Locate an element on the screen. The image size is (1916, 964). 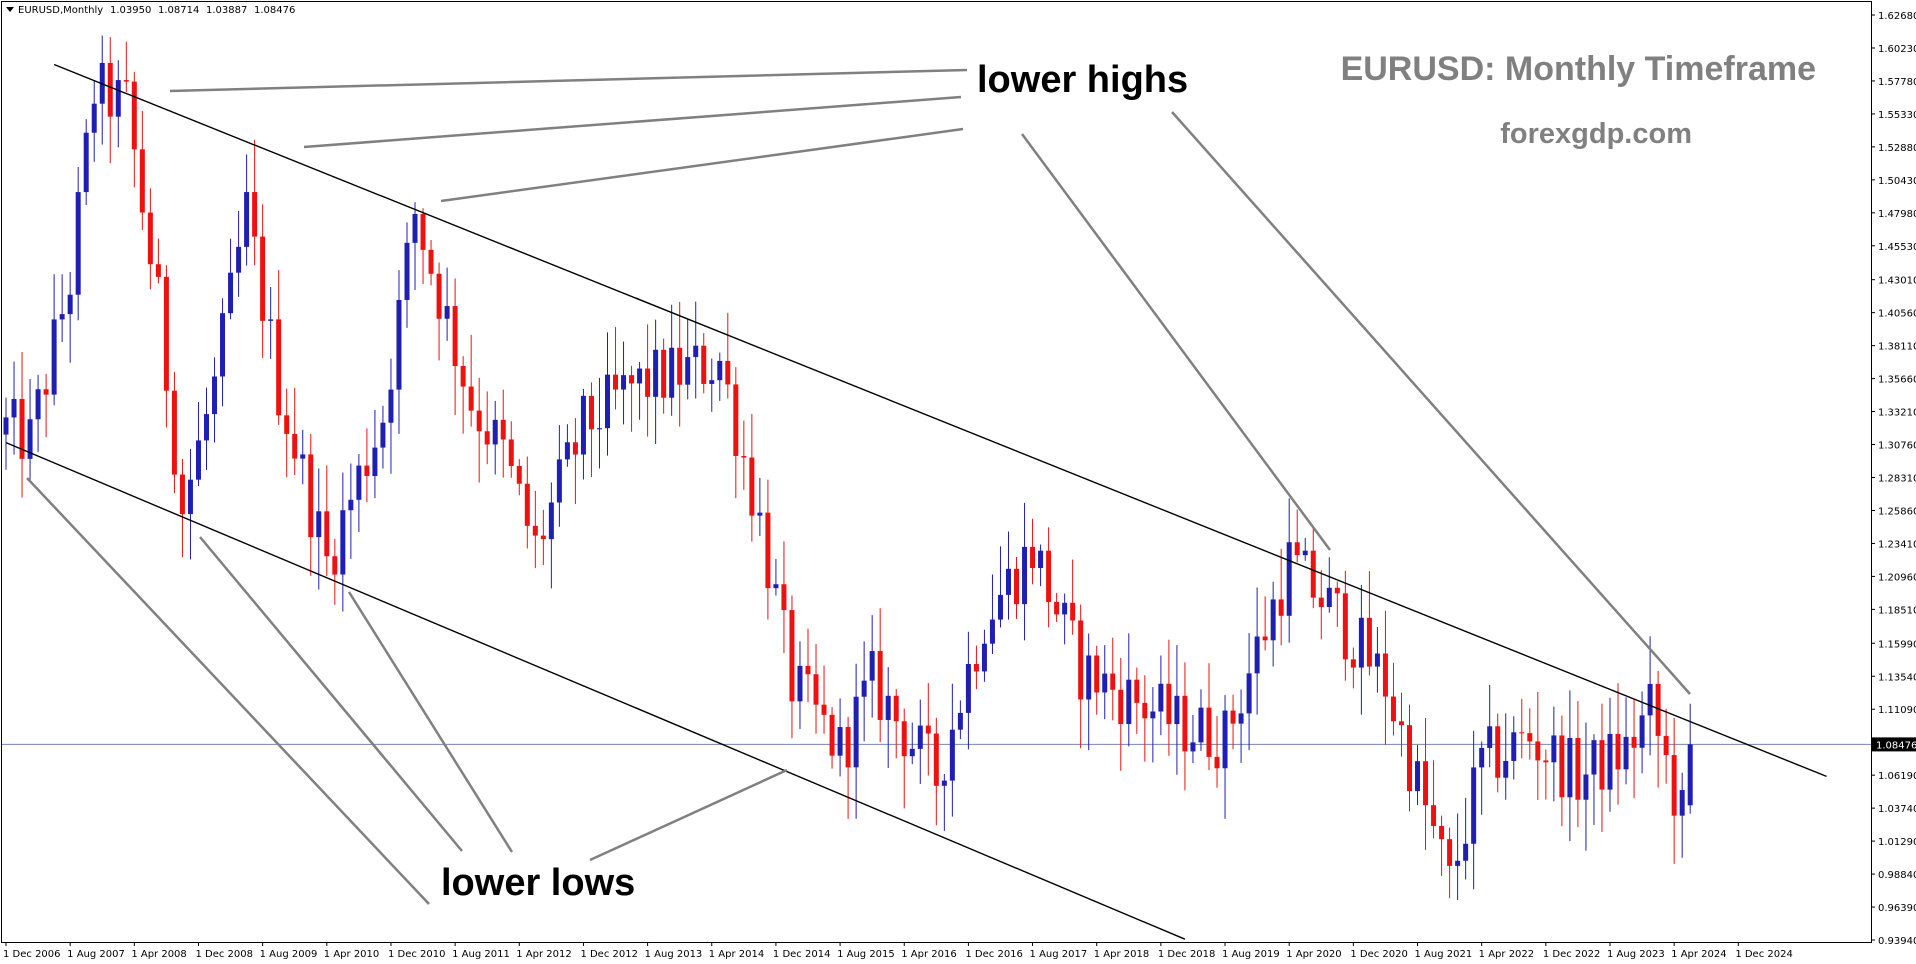
x-tick-label: 1 Aug 2007 is located at coordinates (96, 954).